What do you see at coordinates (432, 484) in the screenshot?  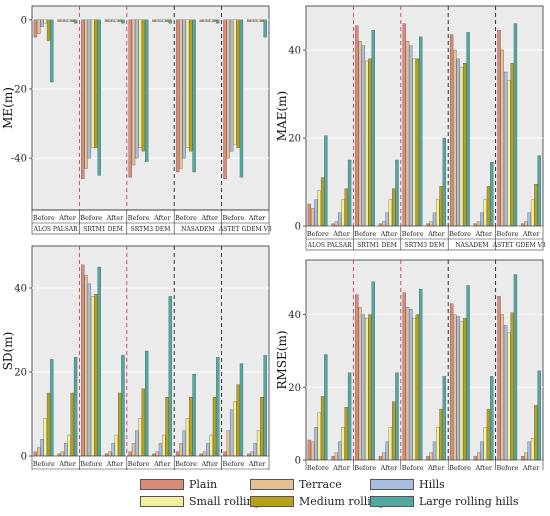 I see `legend-label: Hills` at bounding box center [432, 484].